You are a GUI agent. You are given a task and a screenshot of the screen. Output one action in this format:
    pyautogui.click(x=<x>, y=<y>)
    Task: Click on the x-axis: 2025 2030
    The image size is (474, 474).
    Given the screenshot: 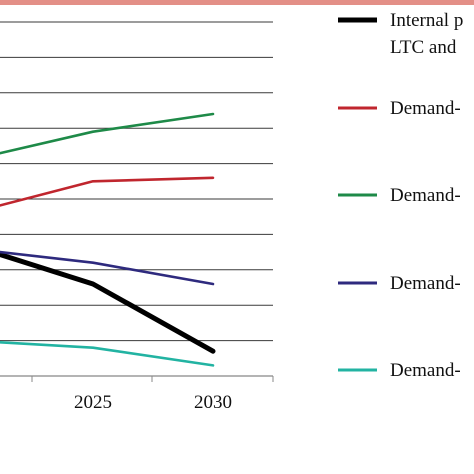 What is the action you would take?
    pyautogui.click(x=152, y=394)
    